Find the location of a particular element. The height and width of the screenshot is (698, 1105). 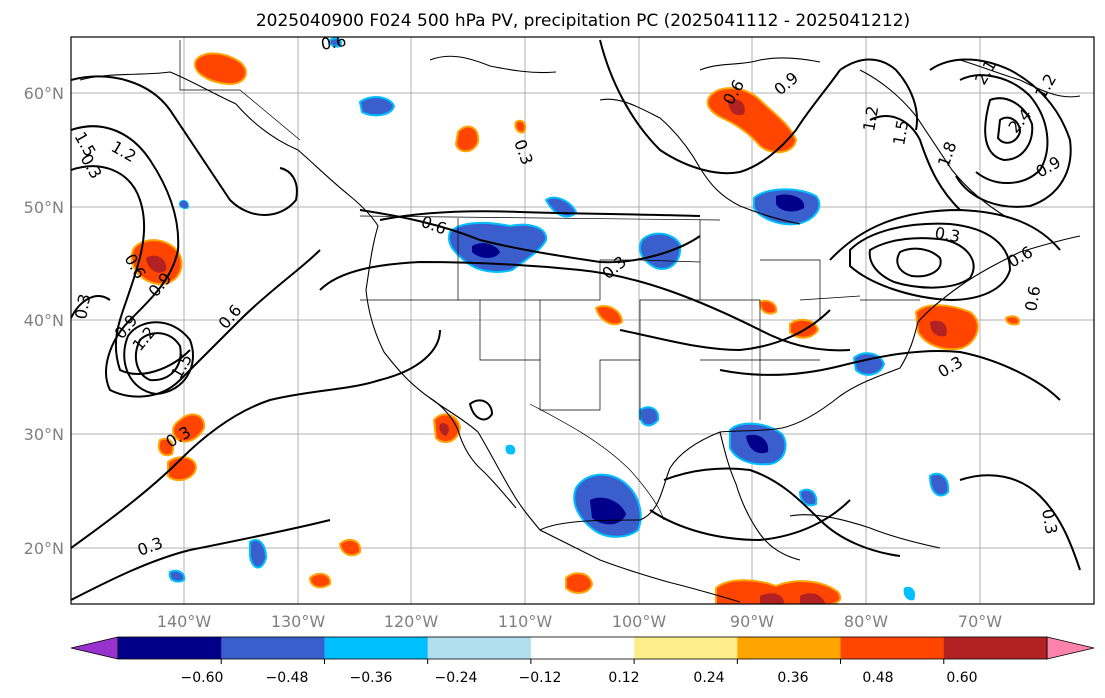

latitude-labels: 60°N 50°N 40°N 30°N 20°N is located at coordinates (44, 321).